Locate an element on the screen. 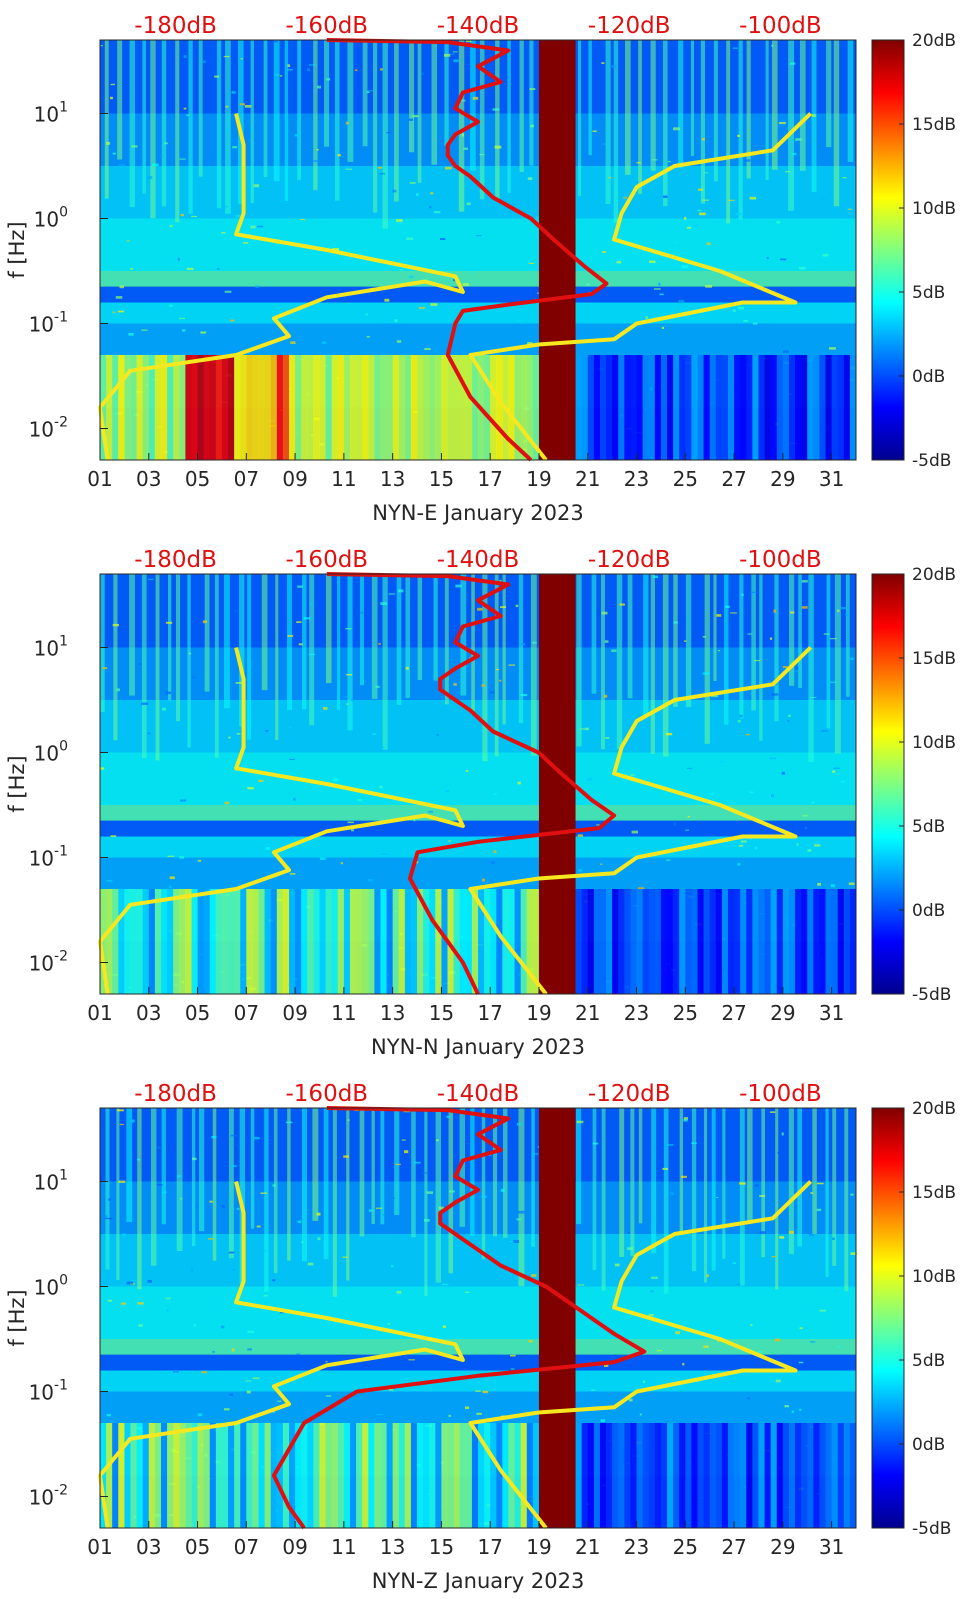  x-tick-label: 17 is located at coordinates (489, 1013).